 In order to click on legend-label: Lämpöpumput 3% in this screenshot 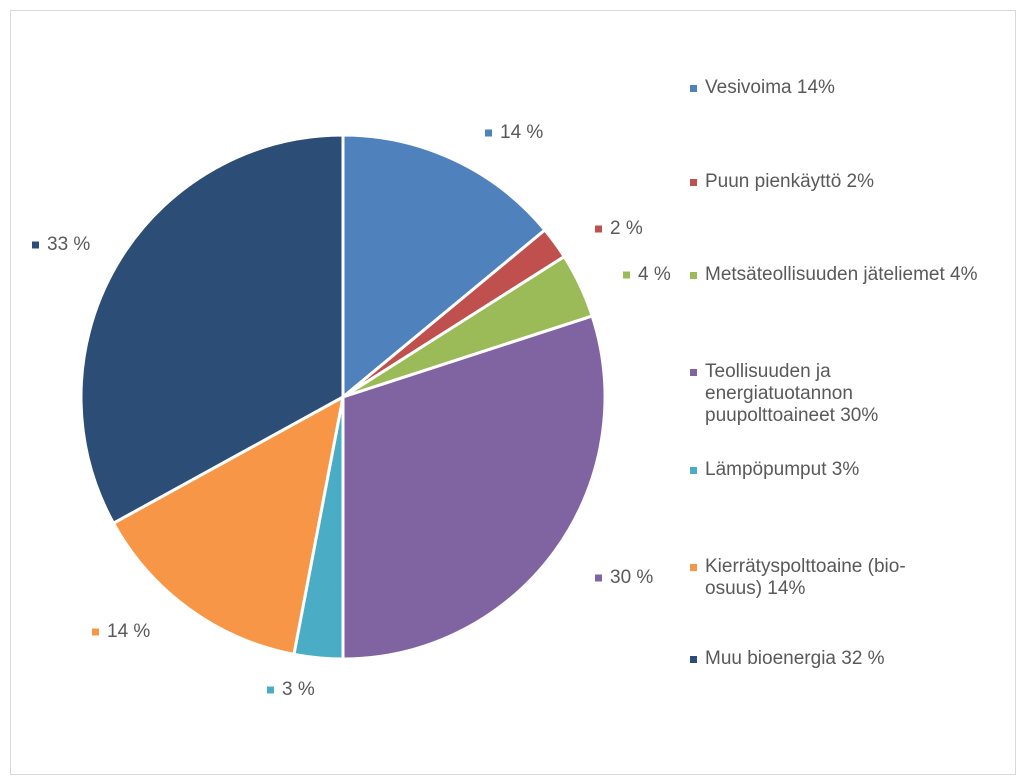, I will do `click(782, 469)`.